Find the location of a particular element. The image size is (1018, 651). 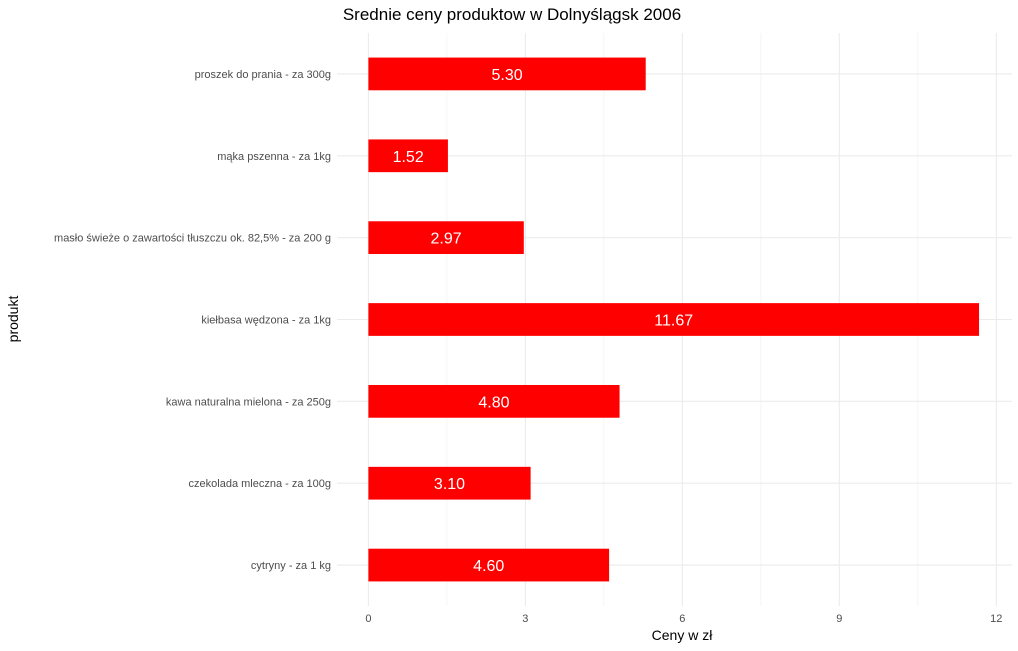

y-axis-title: produkt is located at coordinates (13, 319).